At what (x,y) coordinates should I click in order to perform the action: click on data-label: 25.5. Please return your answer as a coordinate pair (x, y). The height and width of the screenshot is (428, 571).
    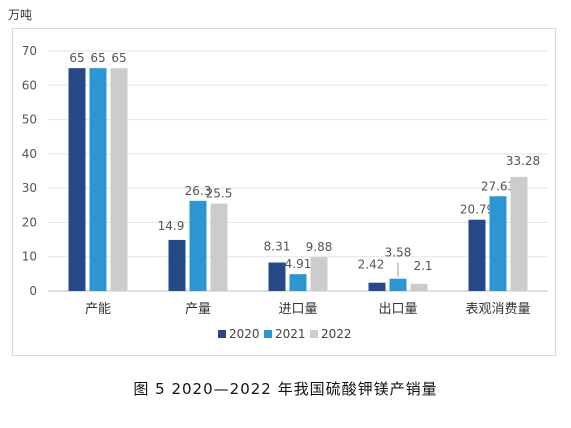
    Looking at the image, I should click on (219, 194).